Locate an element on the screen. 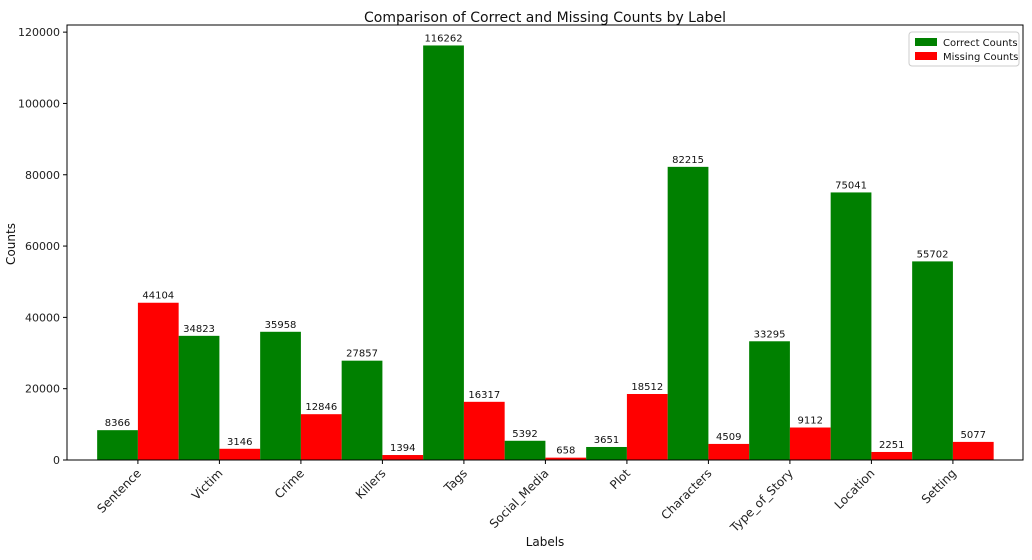 The height and width of the screenshot is (560, 1032). x-tick-label: Tags is located at coordinates (455, 480).